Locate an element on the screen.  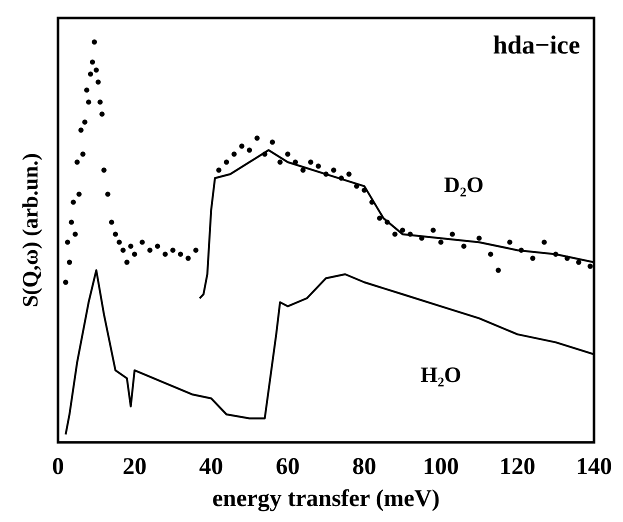
x-axis-title: energy transfer (meV) is located at coordinates (326, 499).